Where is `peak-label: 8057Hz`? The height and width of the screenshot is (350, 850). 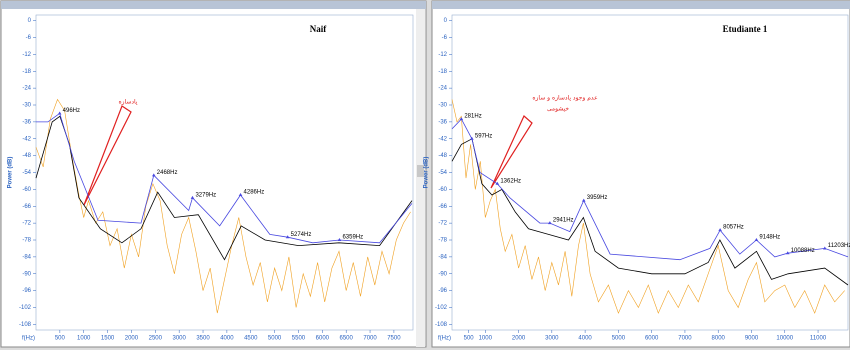
peak-label: 8057Hz is located at coordinates (733, 228).